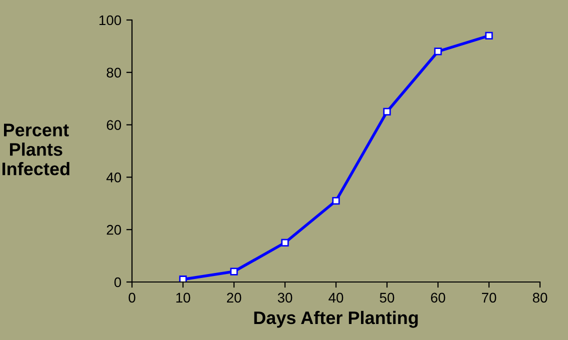  Describe the element at coordinates (234, 297) in the screenshot. I see `x-tick-label: 20` at that location.